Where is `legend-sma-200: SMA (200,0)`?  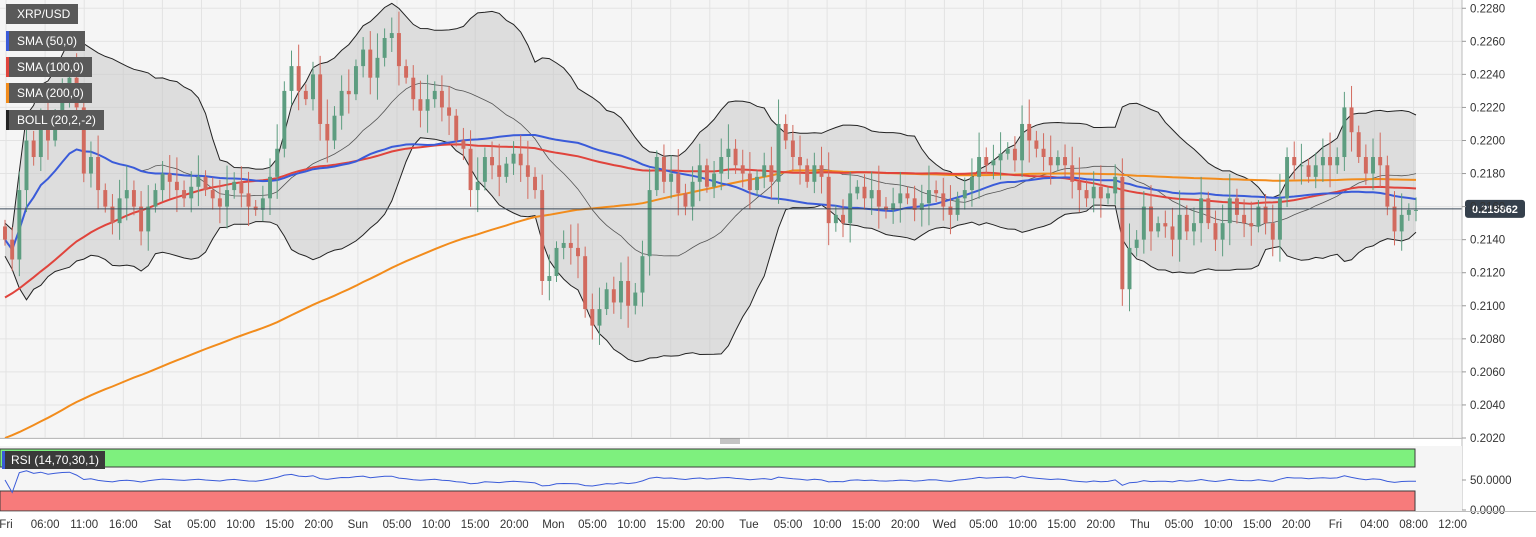
legend-sma-200: SMA (200,0) is located at coordinates (49, 93).